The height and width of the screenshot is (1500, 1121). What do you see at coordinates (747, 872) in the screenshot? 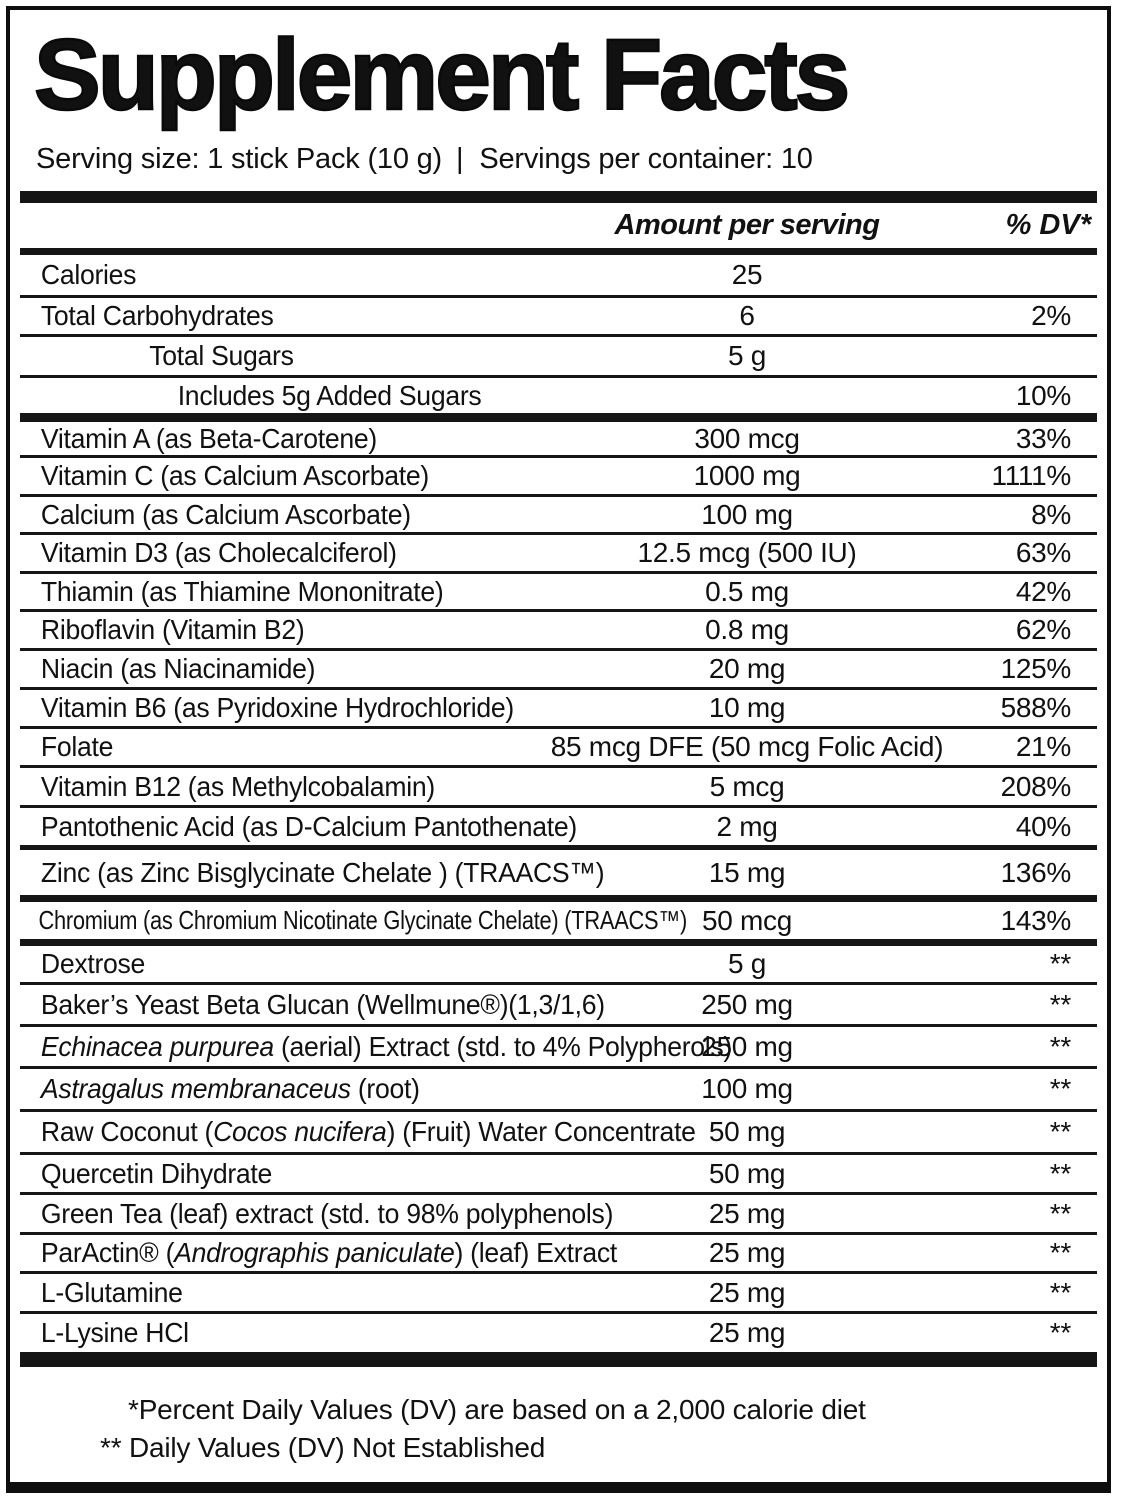
I see `nutrient-amount: 15 mg` at bounding box center [747, 872].